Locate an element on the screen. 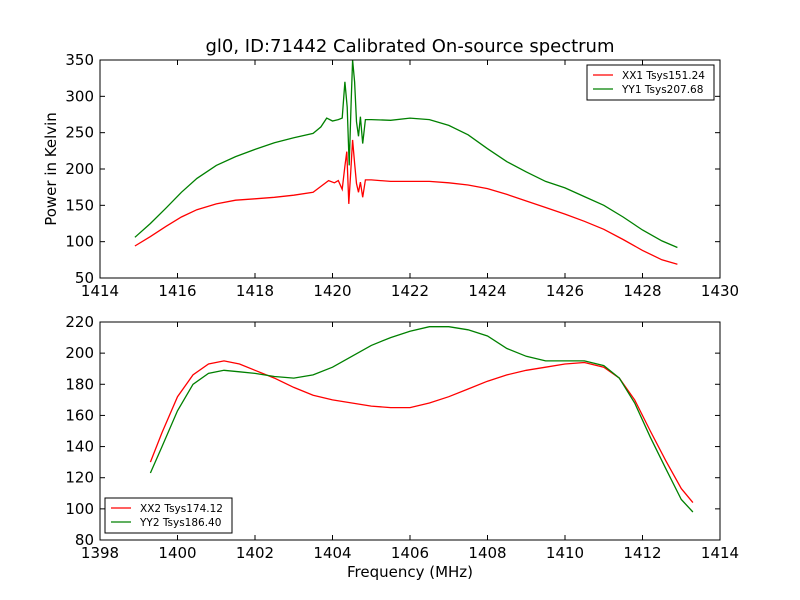 This screenshot has width=800, height=600. y-tick-label: 50 is located at coordinates (84, 278).